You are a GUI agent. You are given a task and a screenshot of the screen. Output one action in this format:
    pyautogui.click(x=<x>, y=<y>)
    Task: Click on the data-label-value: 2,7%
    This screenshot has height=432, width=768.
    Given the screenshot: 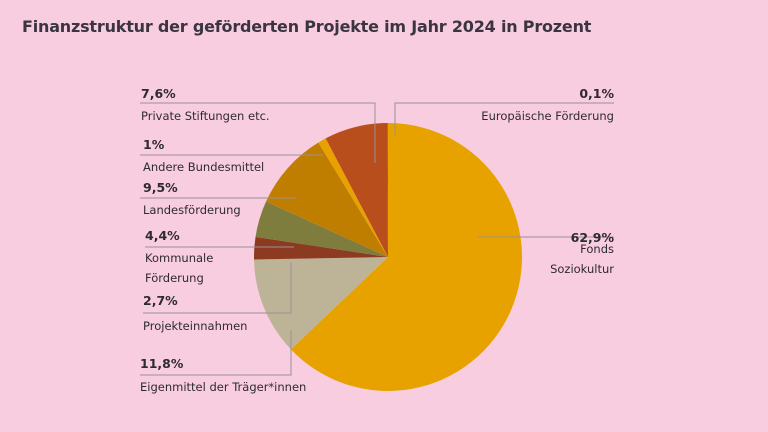 What is the action you would take?
    pyautogui.click(x=160, y=300)
    